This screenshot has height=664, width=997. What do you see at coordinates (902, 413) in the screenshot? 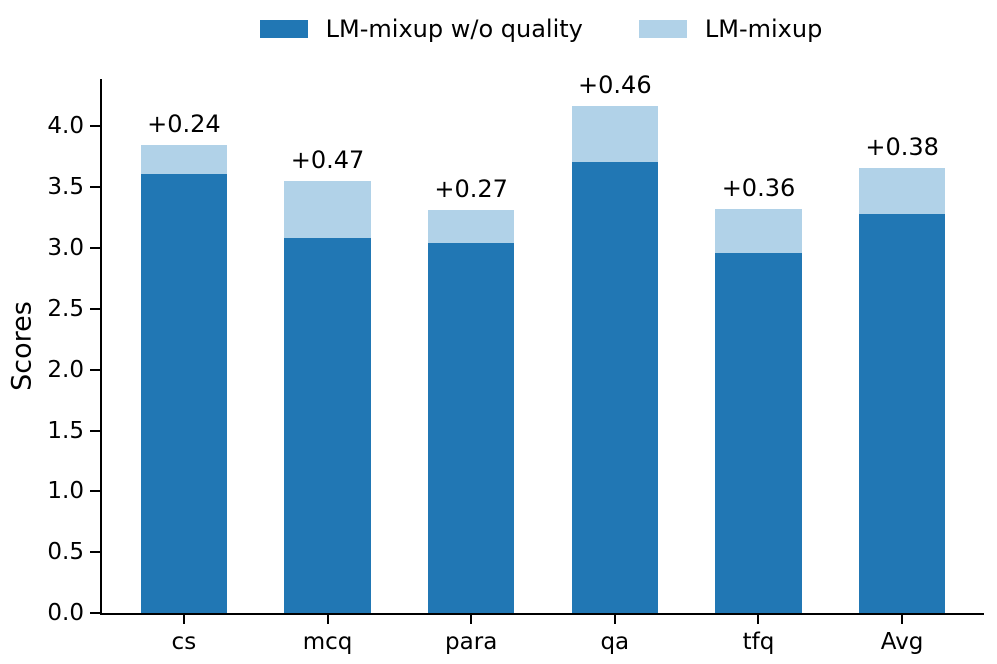
I see `bar-Avg-base` at bounding box center [902, 413].